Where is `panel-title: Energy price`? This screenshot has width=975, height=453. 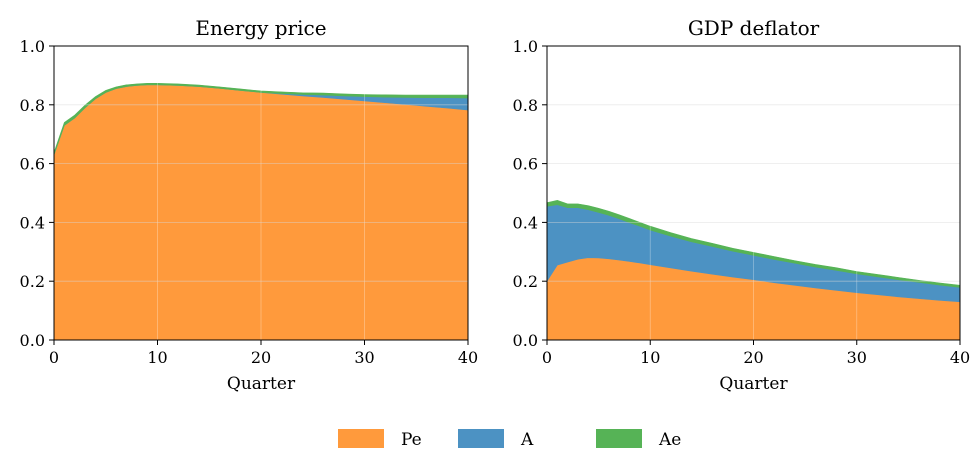
panel-title: Energy price is located at coordinates (260, 28).